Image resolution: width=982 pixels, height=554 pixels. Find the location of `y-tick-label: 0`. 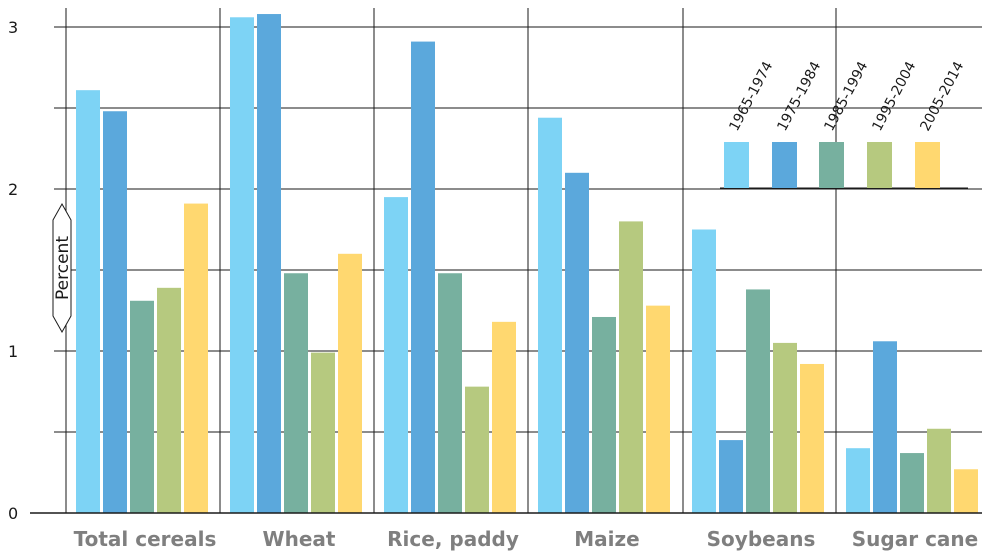

y-tick-label: 0 is located at coordinates (13, 513).